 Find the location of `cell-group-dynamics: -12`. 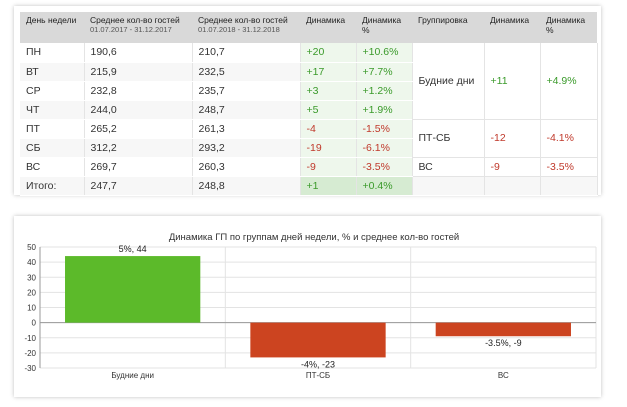

cell-group-dynamics: -12 is located at coordinates (512, 138).